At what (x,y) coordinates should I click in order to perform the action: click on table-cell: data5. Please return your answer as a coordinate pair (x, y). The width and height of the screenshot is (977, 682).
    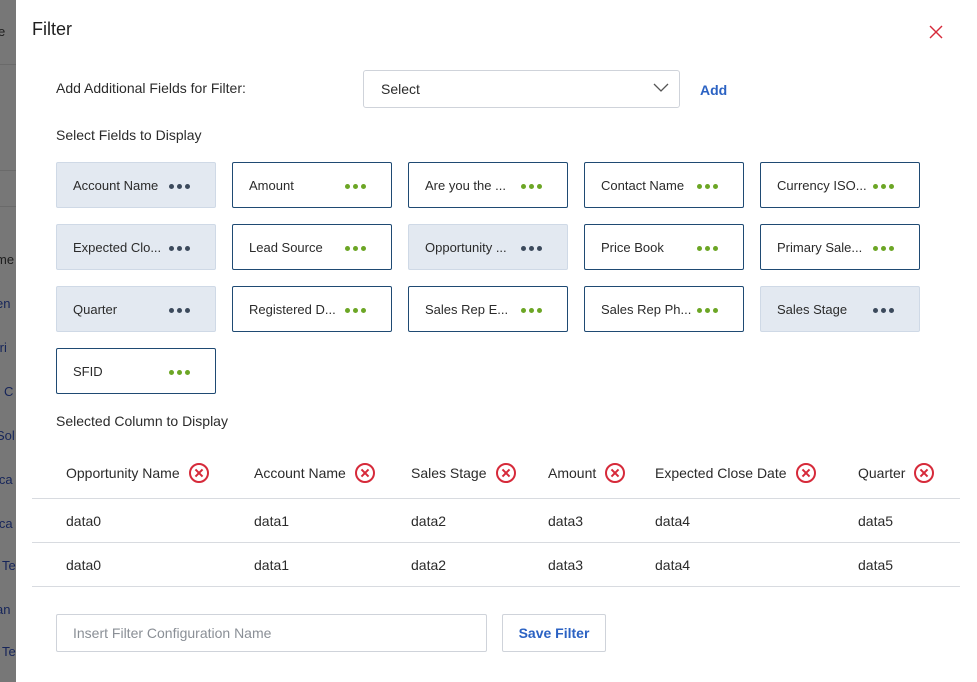
    Looking at the image, I should click on (876, 521).